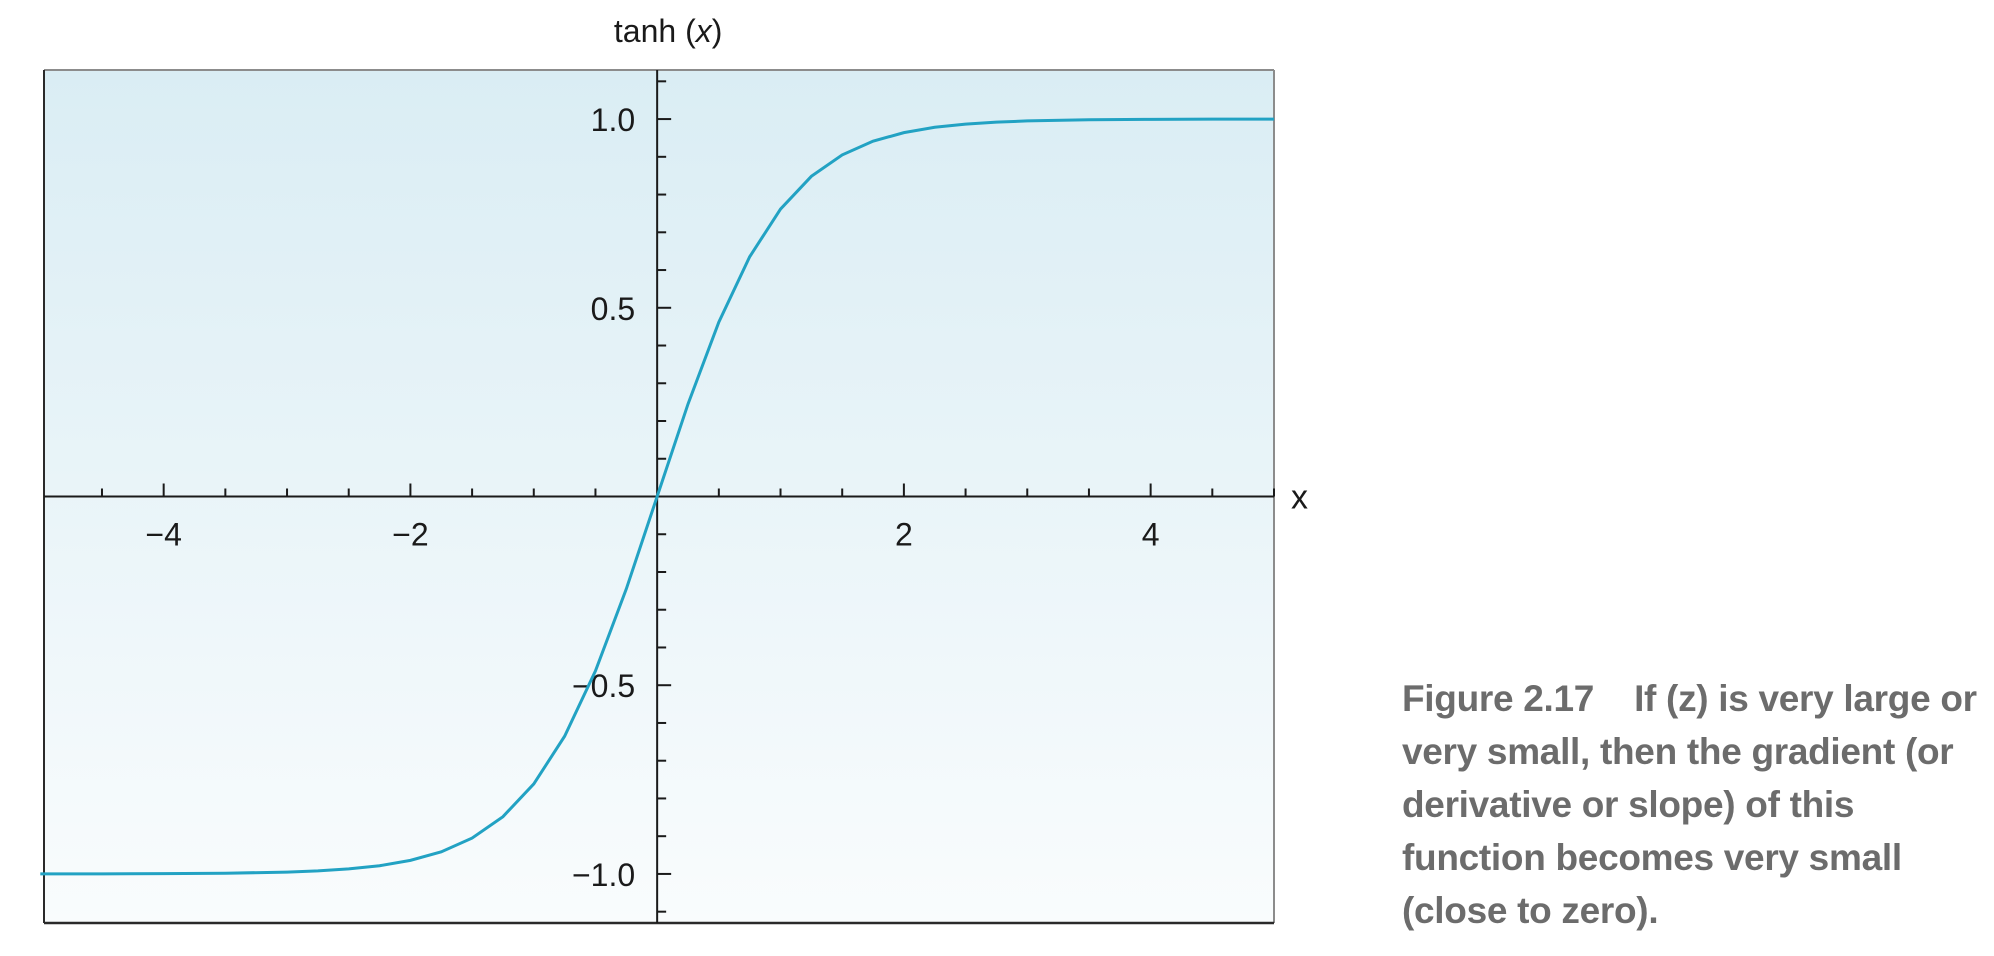 Image resolution: width=1994 pixels, height=956 pixels. I want to click on x-axis-label: x, so click(1299, 498).